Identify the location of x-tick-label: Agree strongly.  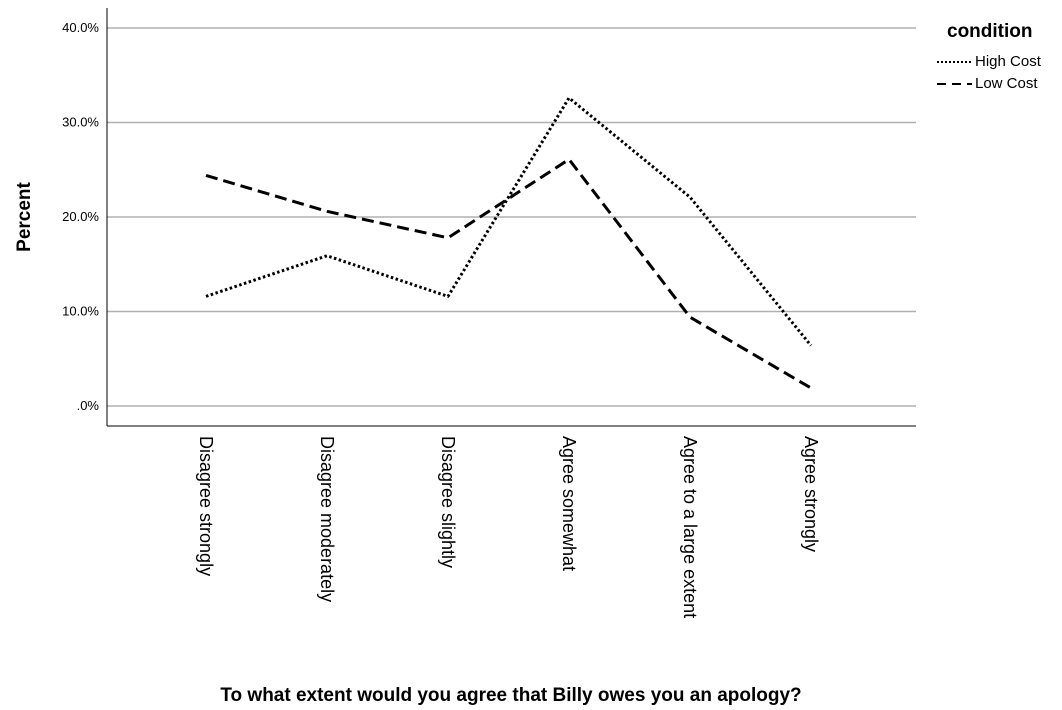
(811, 494).